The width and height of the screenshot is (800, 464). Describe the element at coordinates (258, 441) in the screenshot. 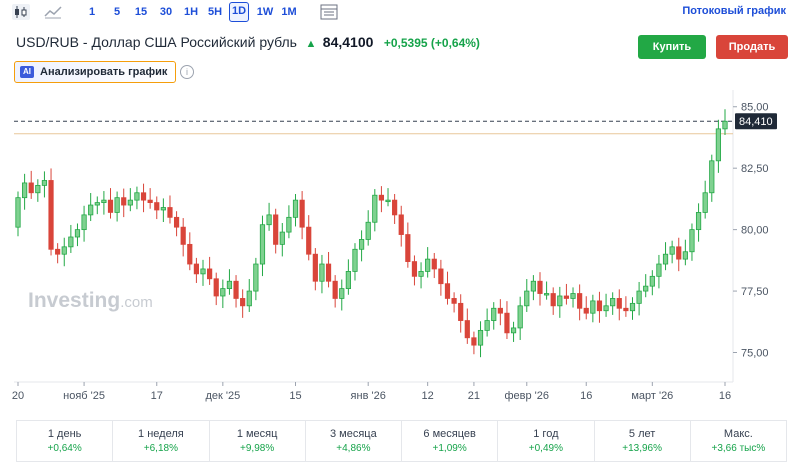

I see `period-cell: 1 месяц +9,98%` at that location.